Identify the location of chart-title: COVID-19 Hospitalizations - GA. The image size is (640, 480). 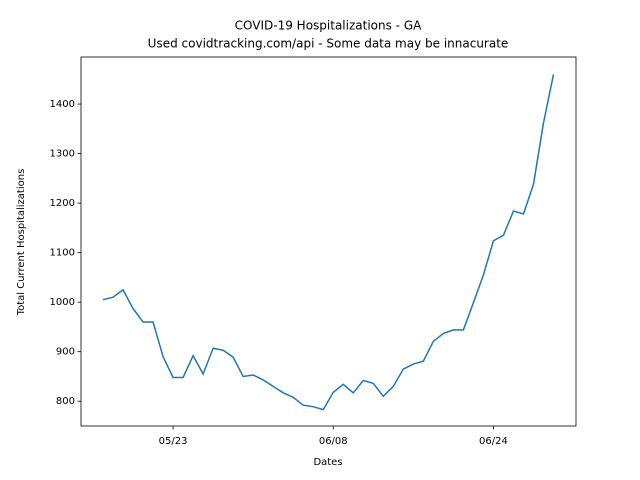
(328, 26).